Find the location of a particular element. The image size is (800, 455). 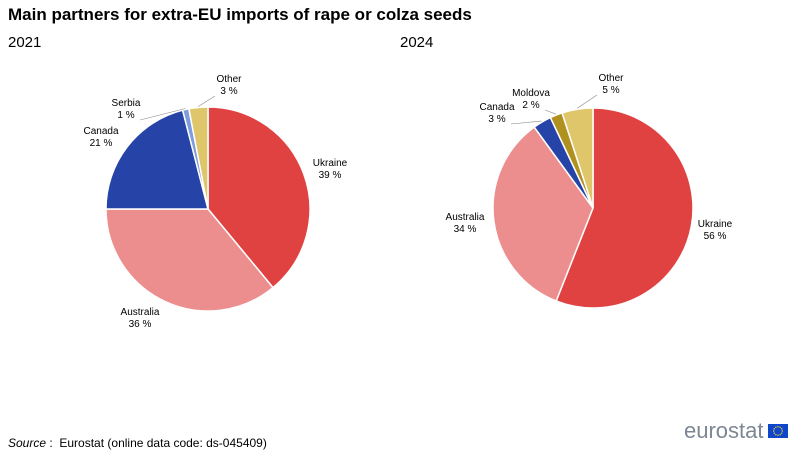

slice-2021-canada is located at coordinates (157, 159).